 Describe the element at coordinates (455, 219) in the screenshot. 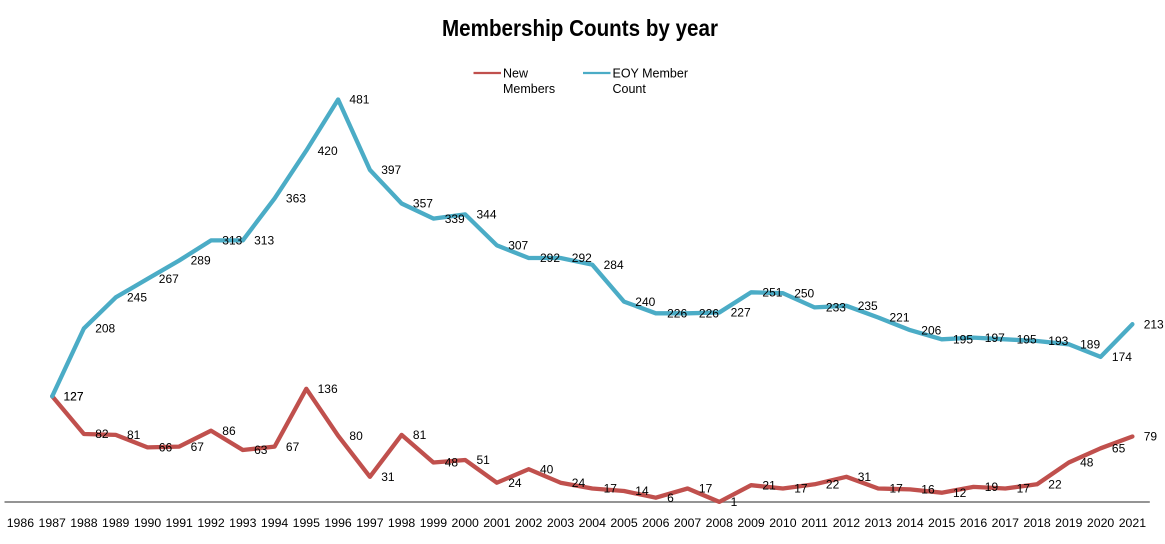

I see `svg-text: 339` at that location.